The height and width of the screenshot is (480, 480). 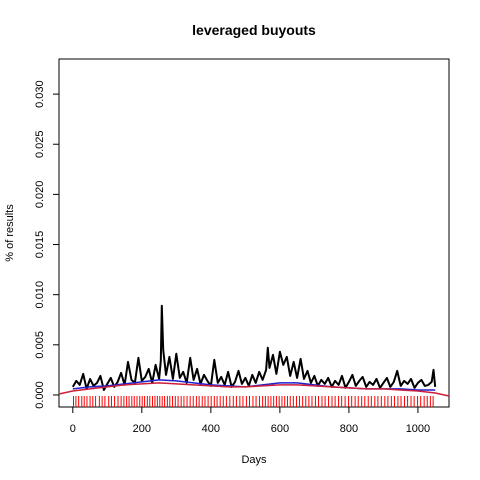 What do you see at coordinates (40, 195) in the screenshot?
I see `y-tick-label: 0.020` at bounding box center [40, 195].